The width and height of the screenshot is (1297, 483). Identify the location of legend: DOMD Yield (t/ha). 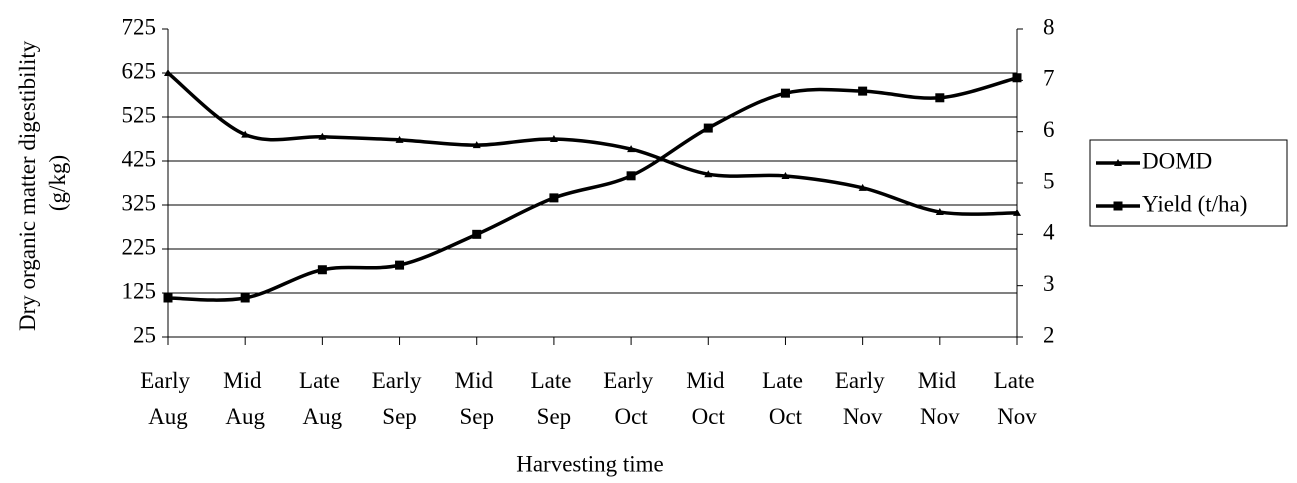
(1188, 183).